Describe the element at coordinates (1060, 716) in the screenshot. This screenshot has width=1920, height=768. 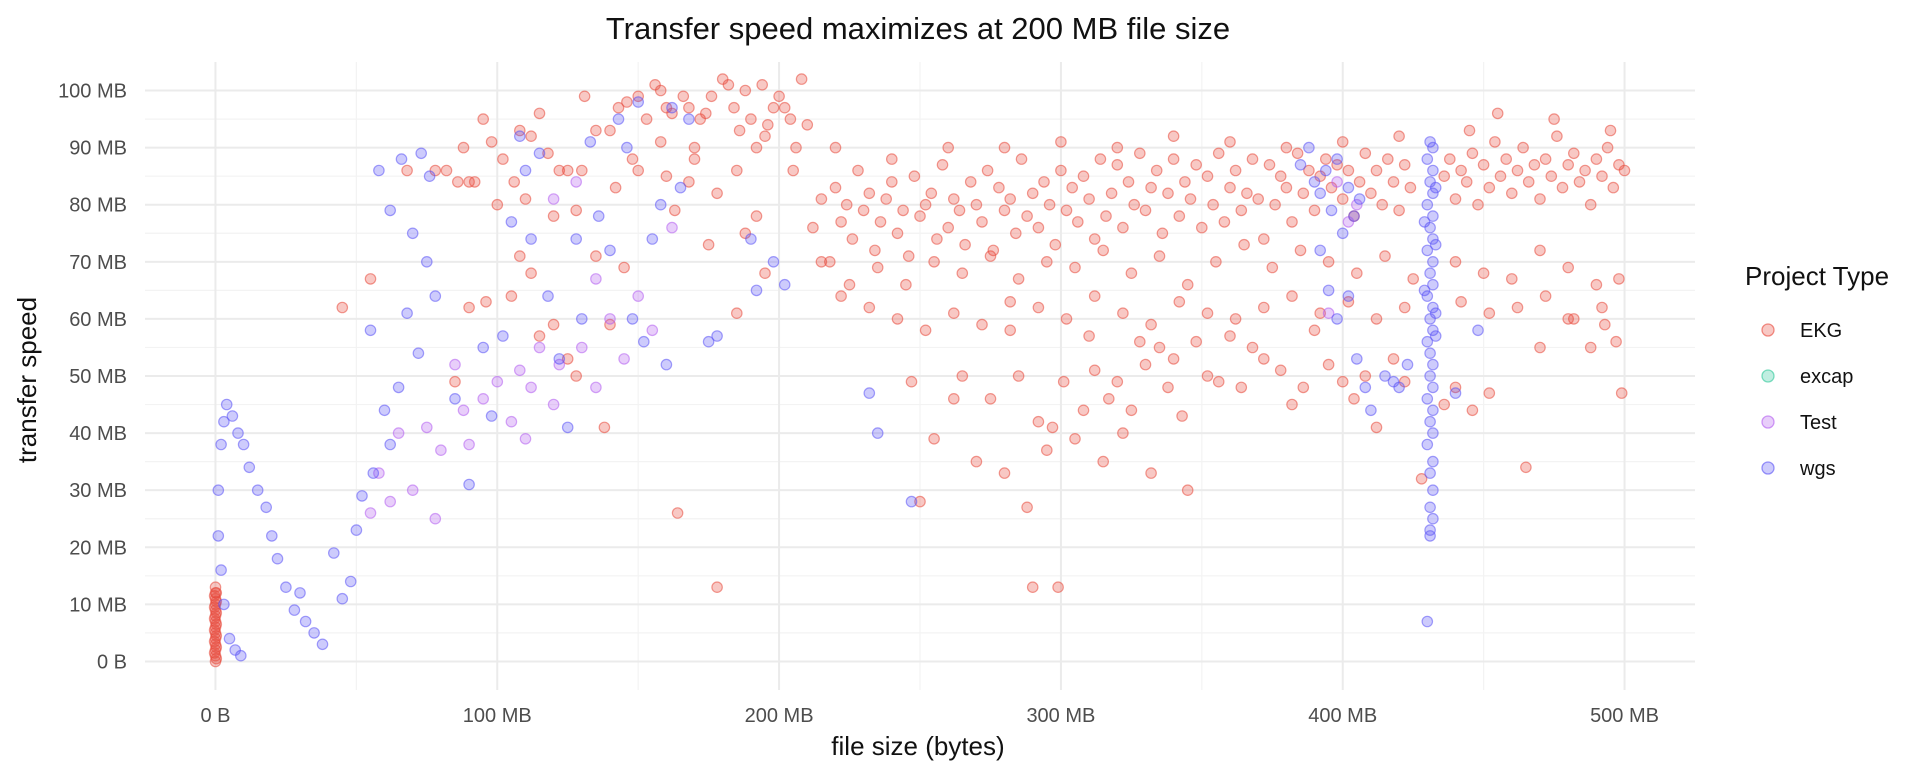
I see `x-tick-label: 300 MB` at that location.